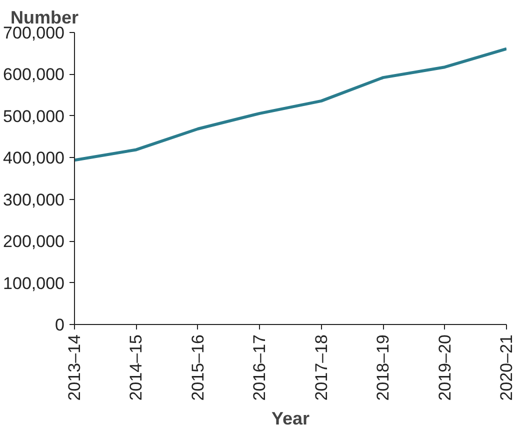 The image size is (520, 431). What do you see at coordinates (74, 367) in the screenshot?
I see `x-tick-label: 2013–14` at bounding box center [74, 367].